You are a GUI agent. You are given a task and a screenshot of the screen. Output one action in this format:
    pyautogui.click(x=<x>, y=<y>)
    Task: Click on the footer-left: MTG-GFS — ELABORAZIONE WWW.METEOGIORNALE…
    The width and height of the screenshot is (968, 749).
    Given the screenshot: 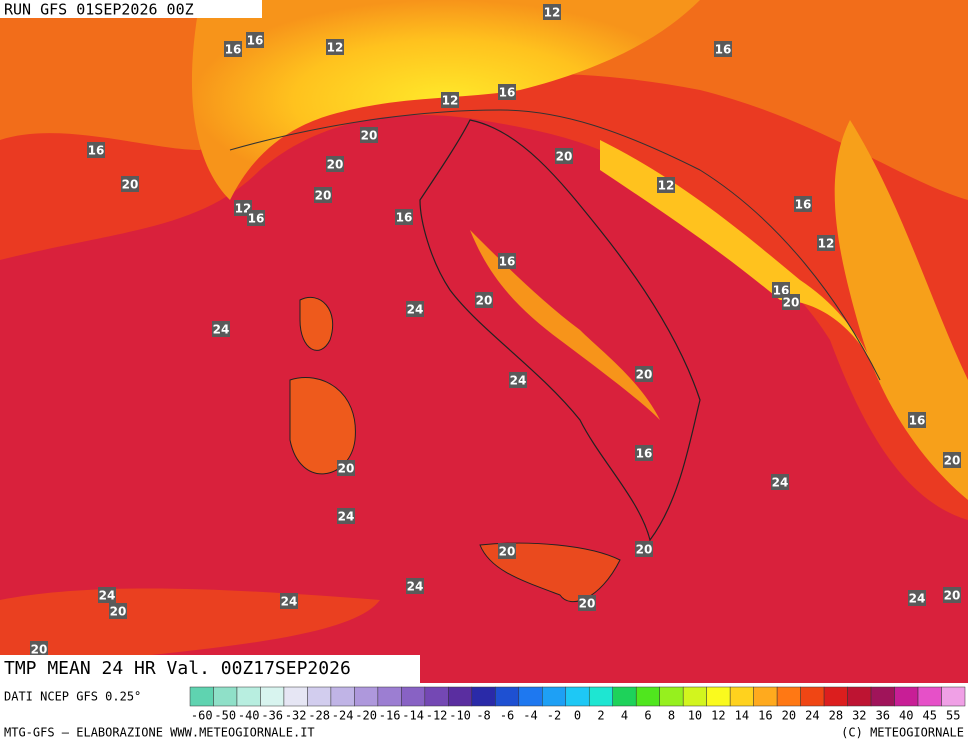 What is the action you would take?
    pyautogui.click(x=159, y=733)
    